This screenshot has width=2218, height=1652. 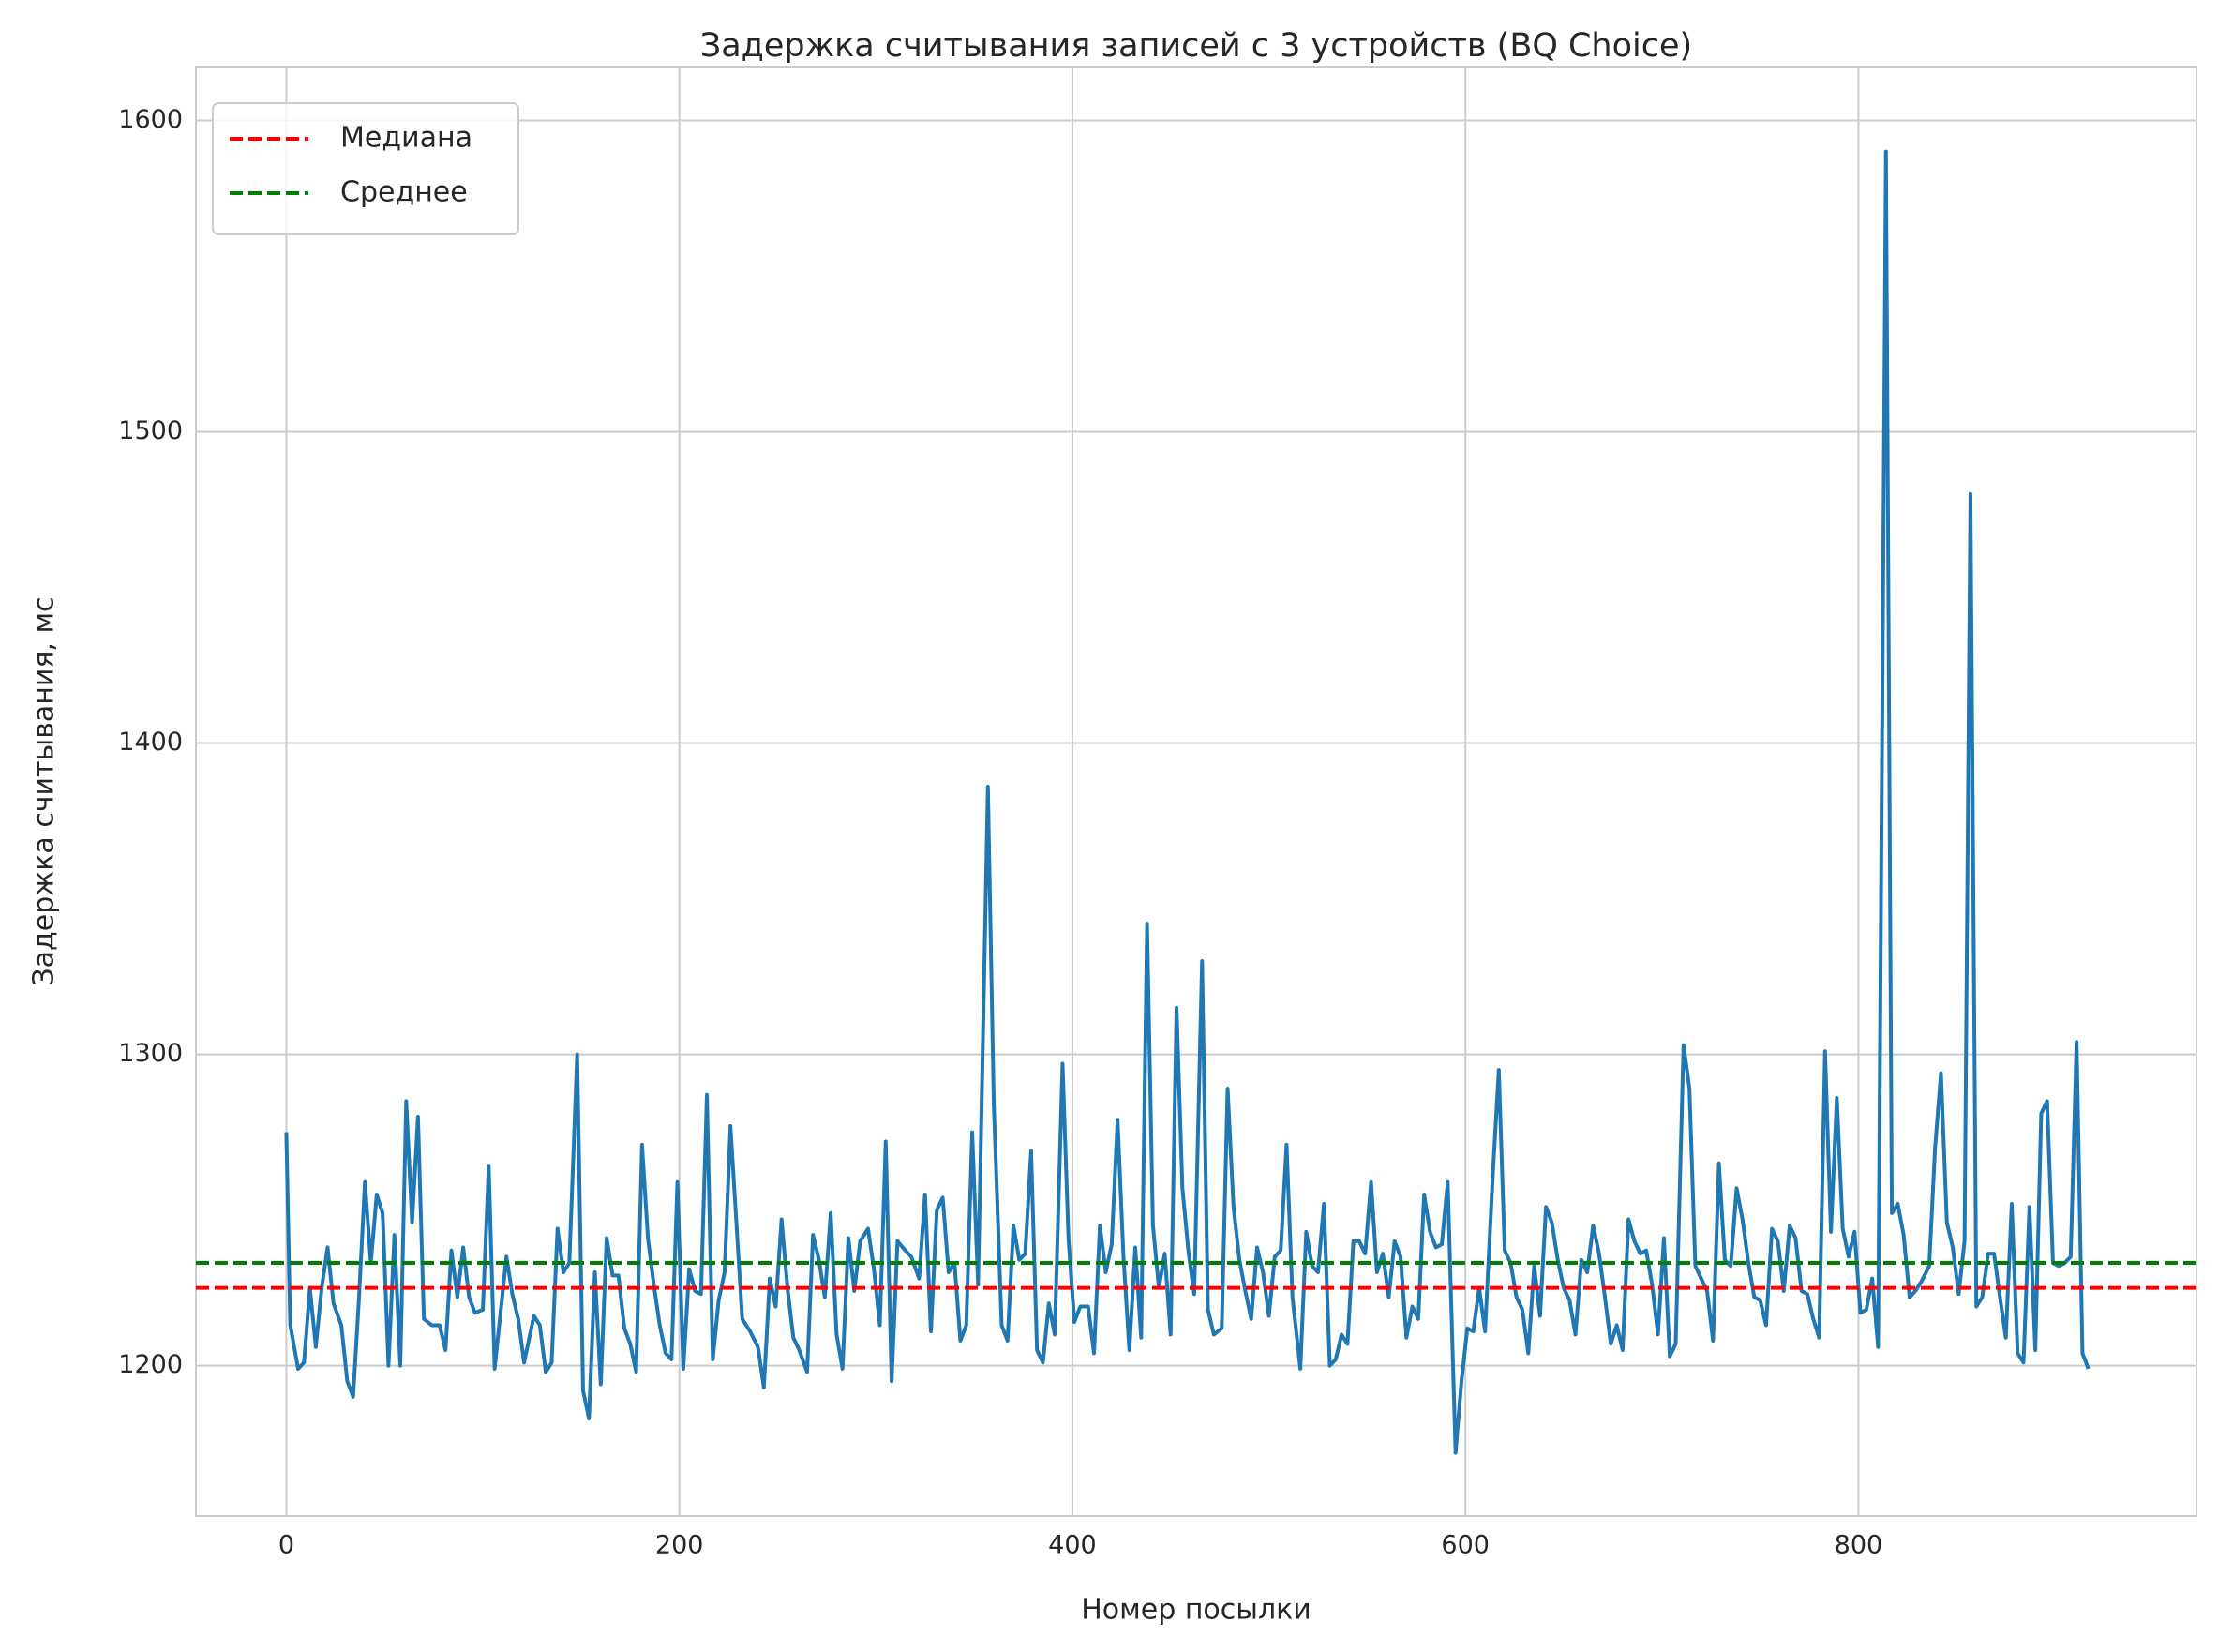 I want to click on y-tick-label: 1200, so click(x=150, y=1364).